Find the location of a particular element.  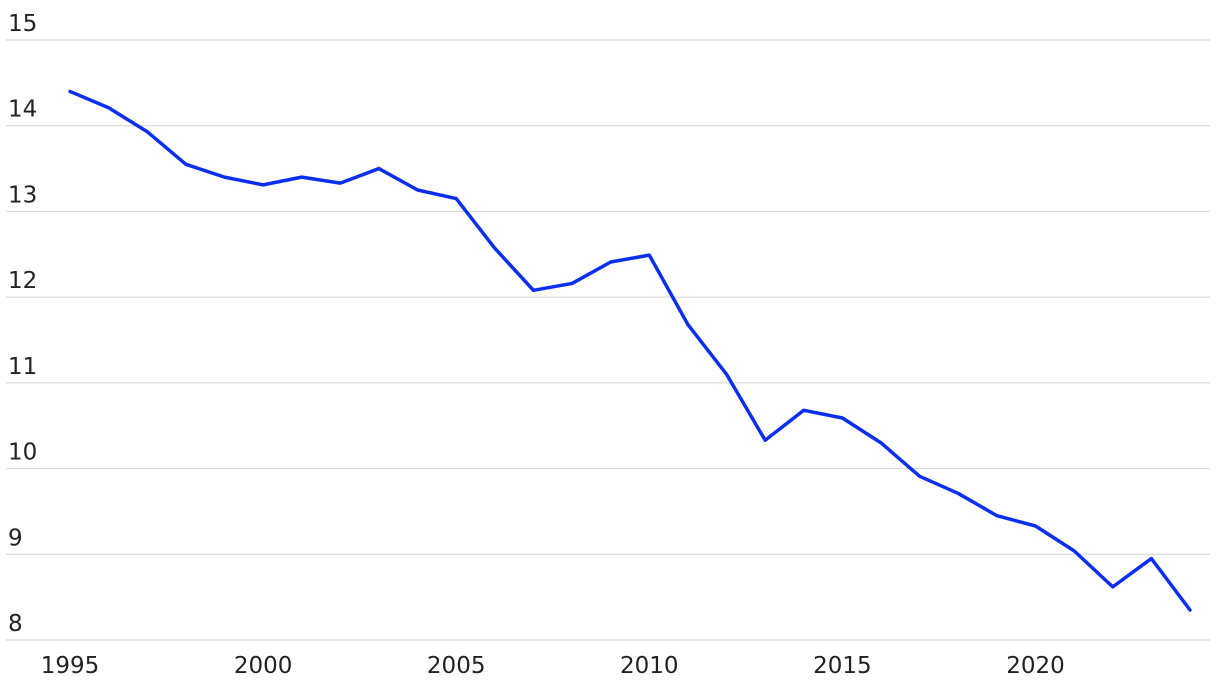

x-tick-label: 2010 is located at coordinates (649, 666).